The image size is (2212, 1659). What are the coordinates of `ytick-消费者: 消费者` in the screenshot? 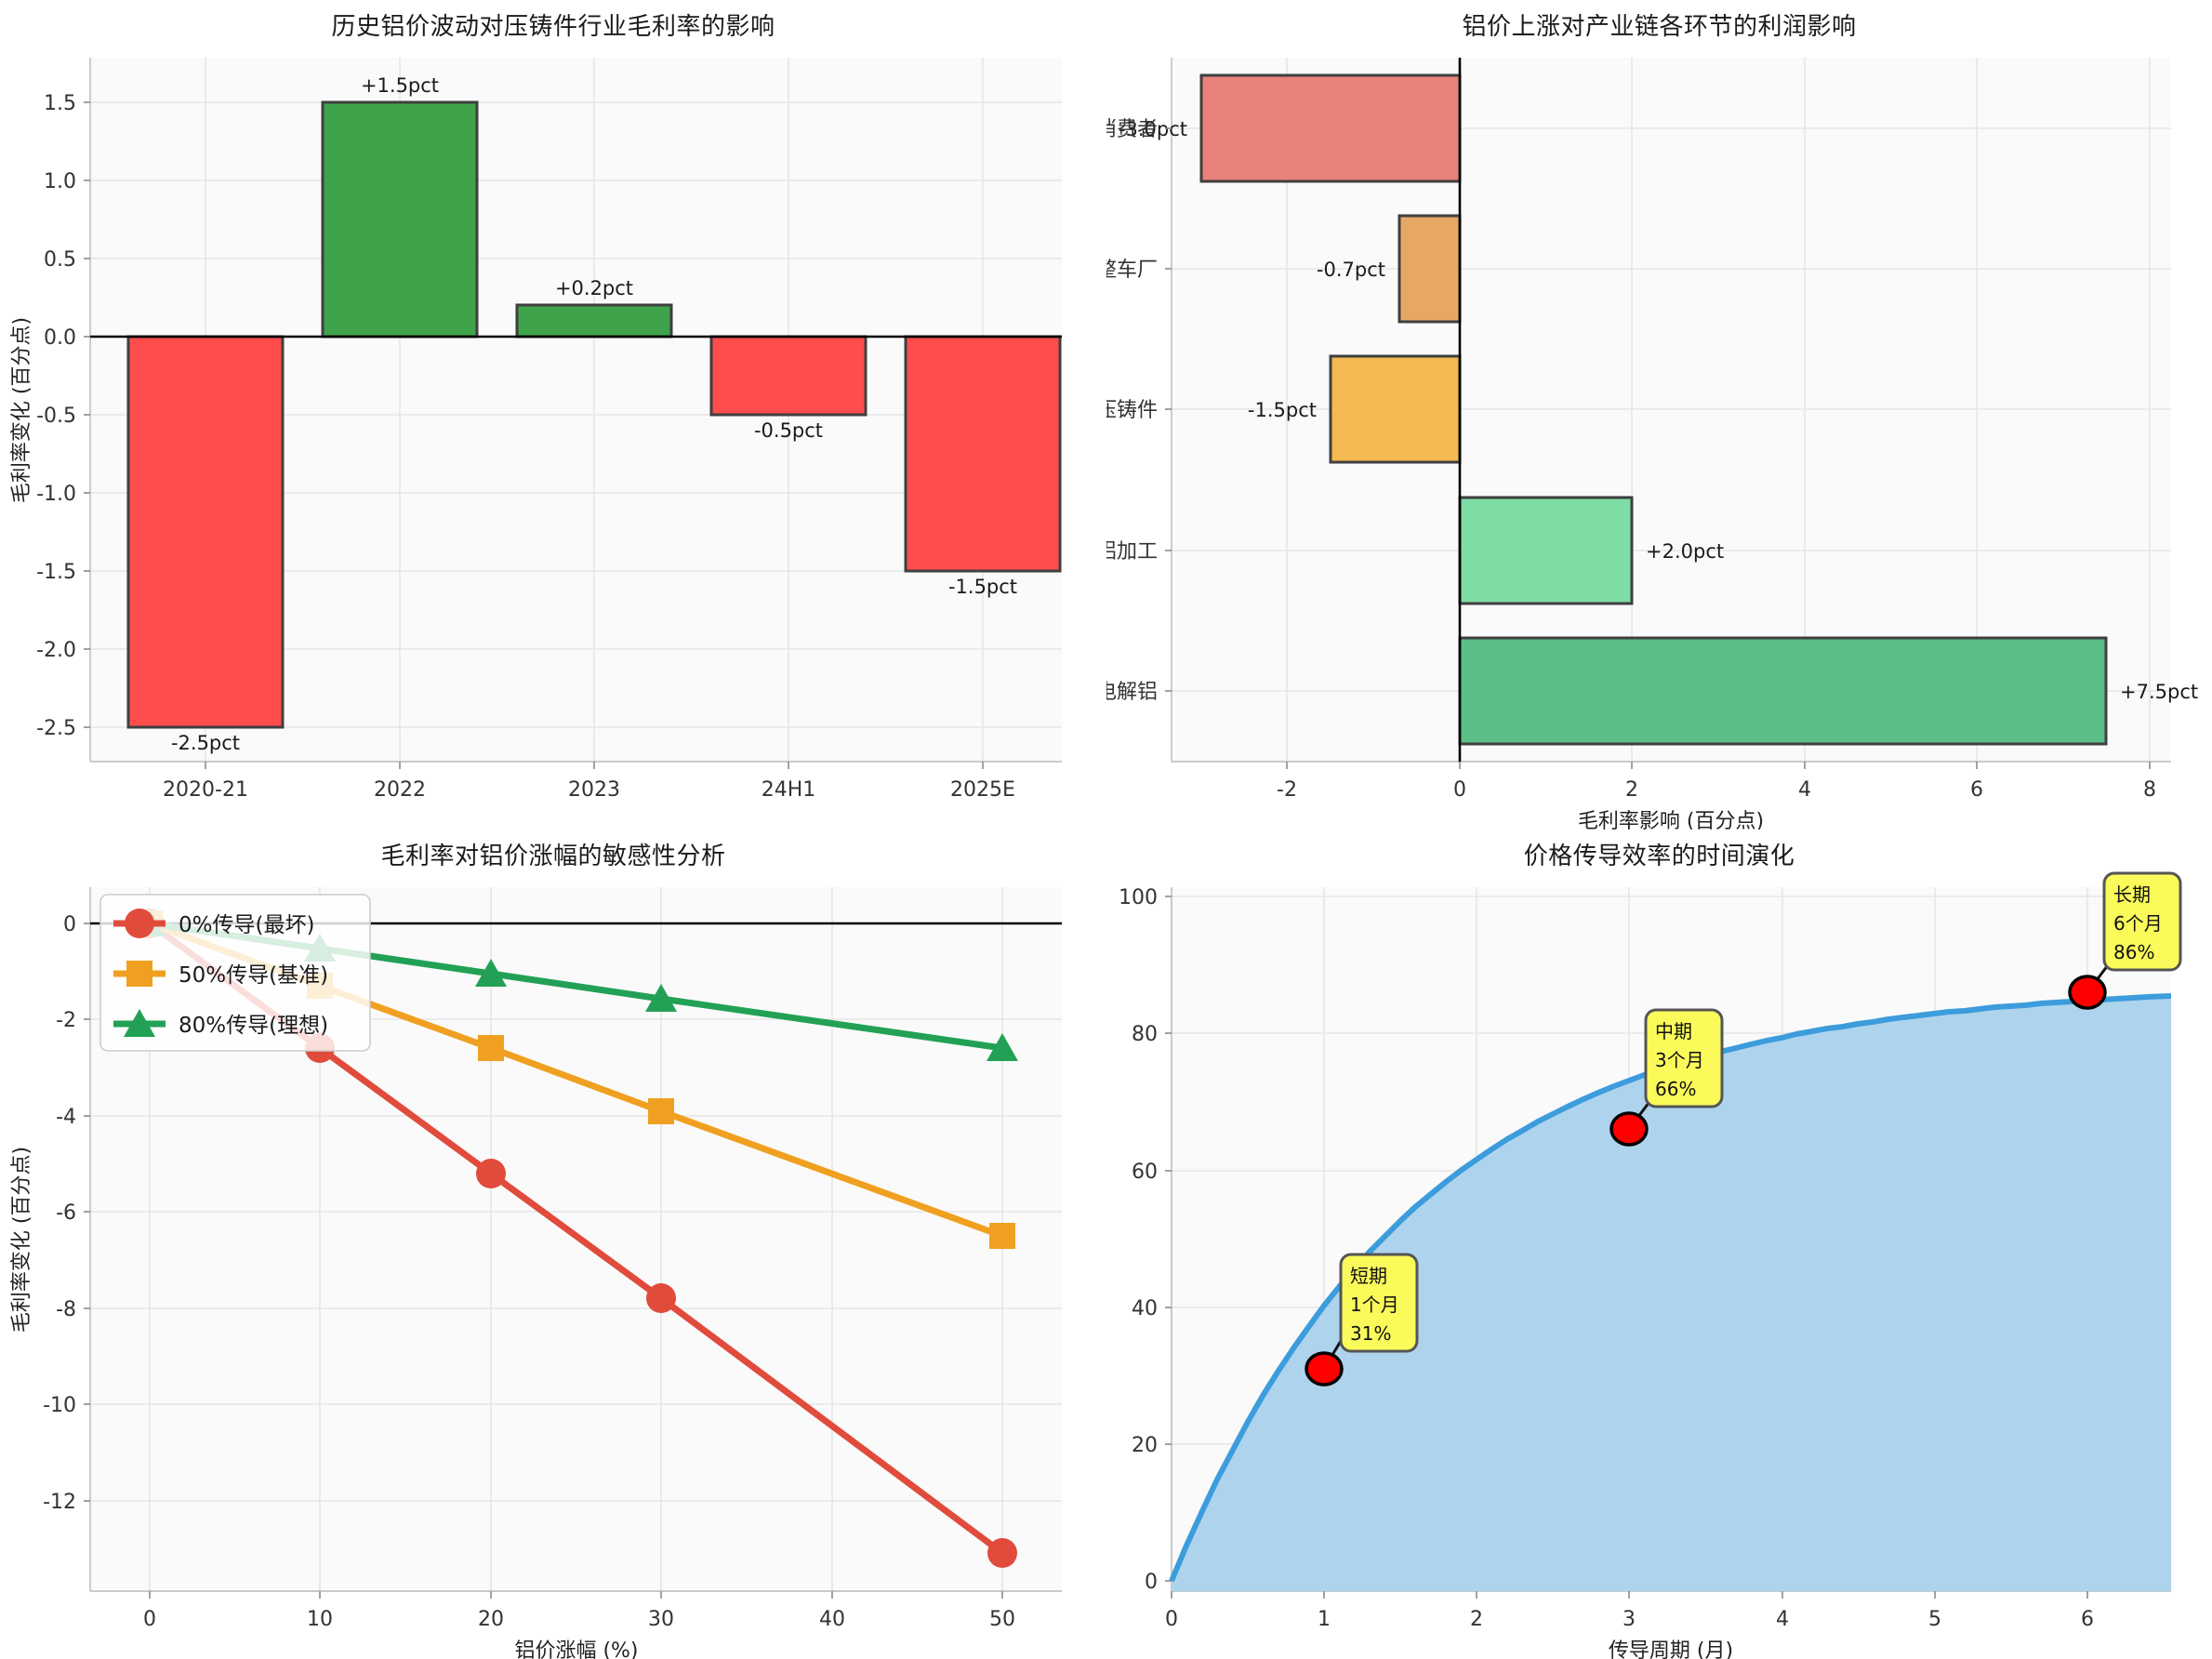 It's located at (1132, 129).